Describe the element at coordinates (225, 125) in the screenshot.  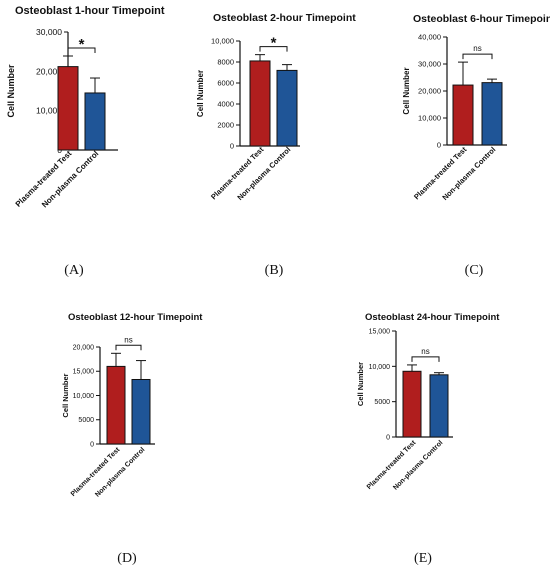
I see `y-tick-label: 2000` at that location.